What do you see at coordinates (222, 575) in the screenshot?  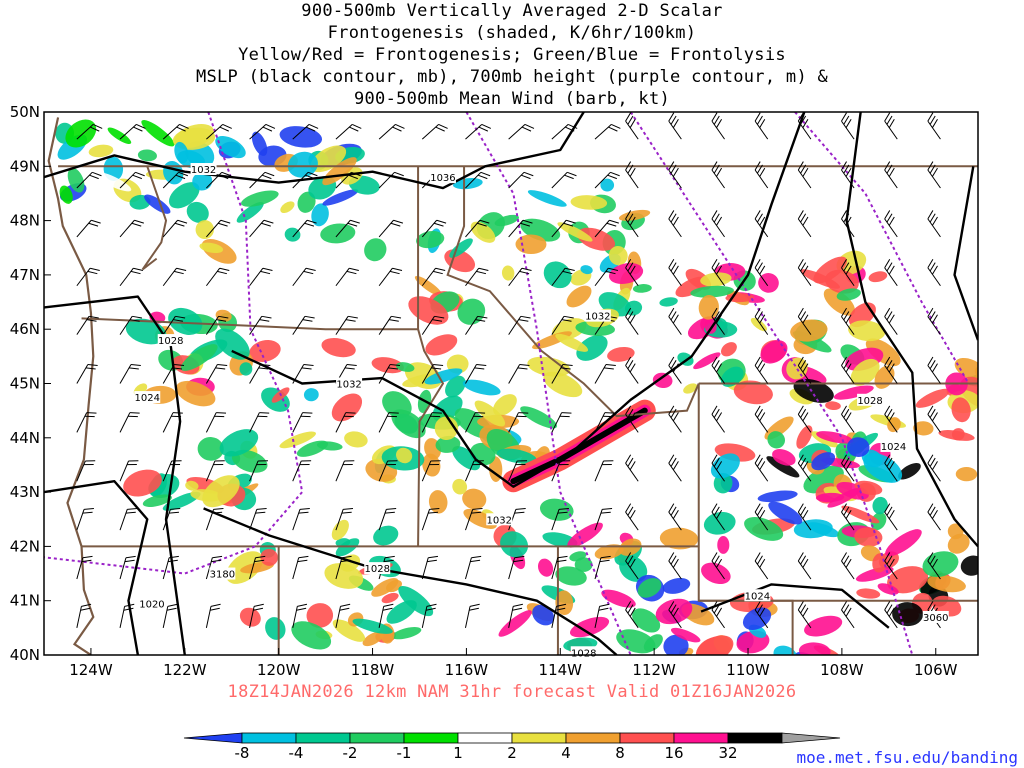 I see `height-contour-label: 3180` at bounding box center [222, 575].